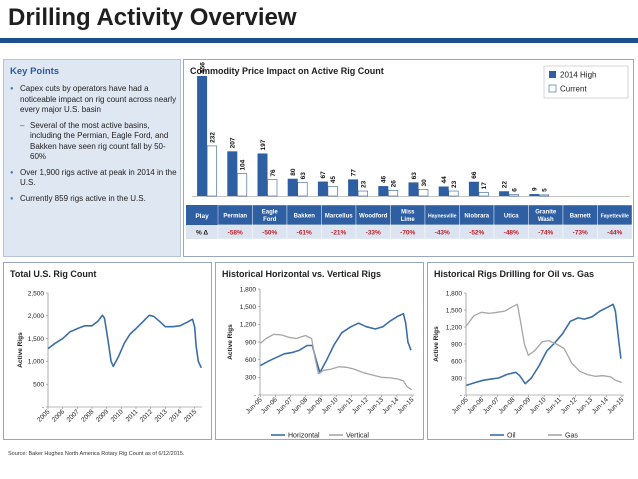 The width and height of the screenshot is (638, 479). Describe the element at coordinates (614, 233) in the screenshot. I see `table-value: -44%` at that location.